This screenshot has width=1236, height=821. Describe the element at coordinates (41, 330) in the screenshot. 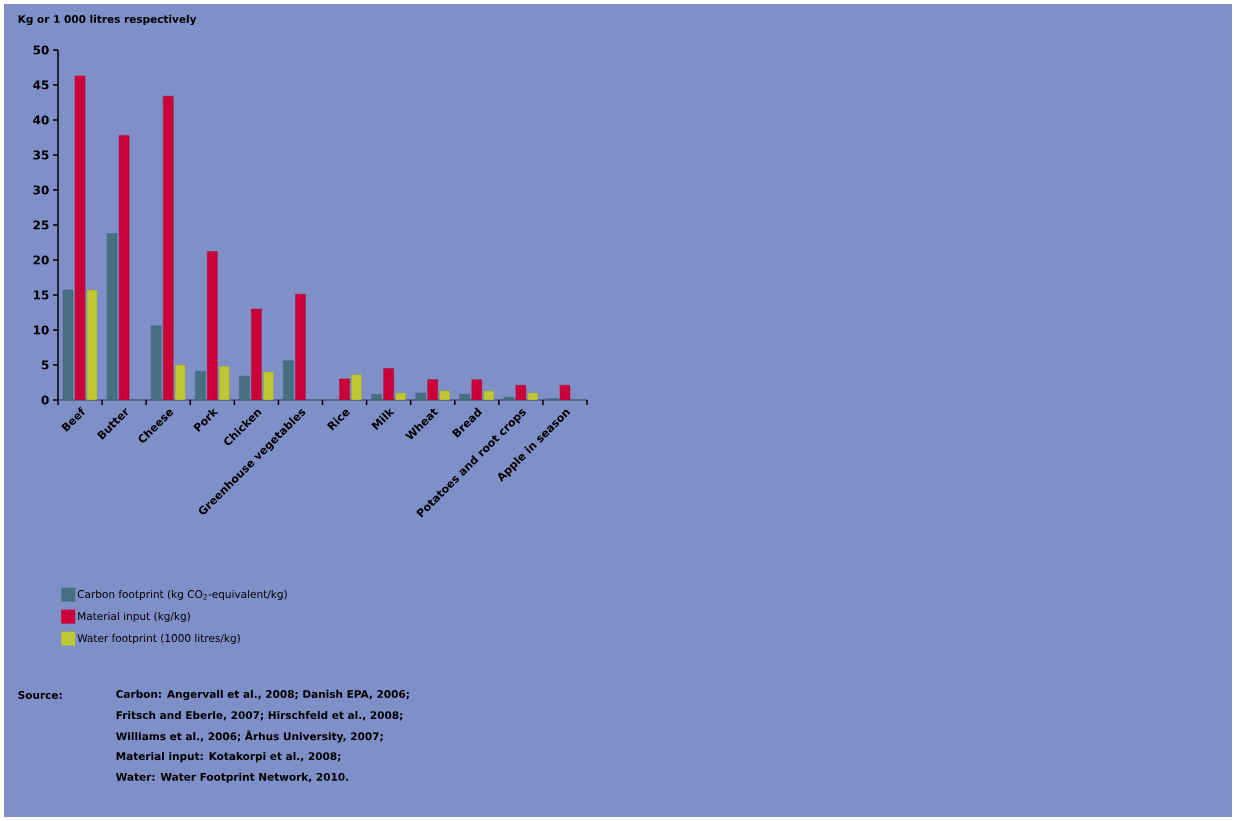

I see `y-tick-label: 10` at that location.